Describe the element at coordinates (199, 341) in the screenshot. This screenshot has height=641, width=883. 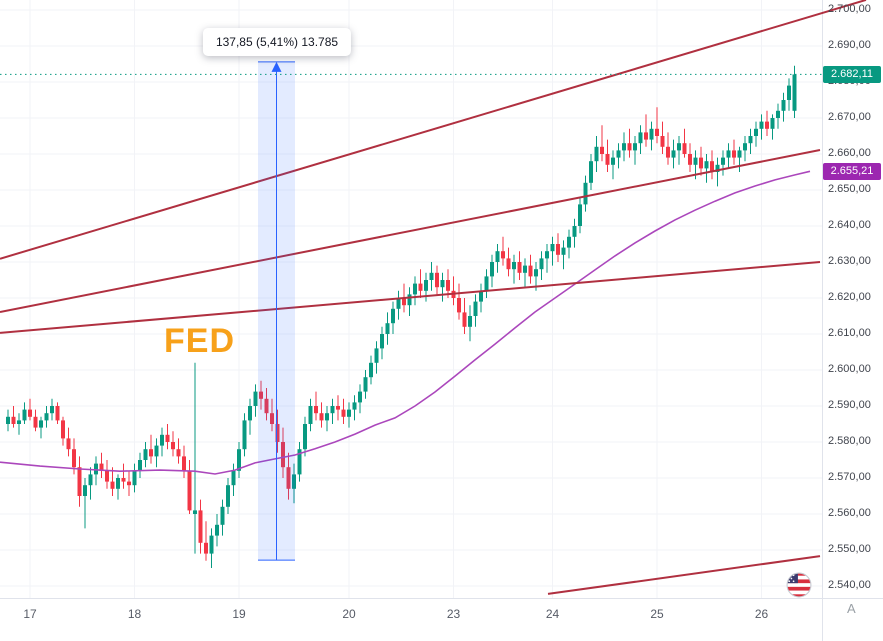
I see `fed-annotation: FED` at that location.